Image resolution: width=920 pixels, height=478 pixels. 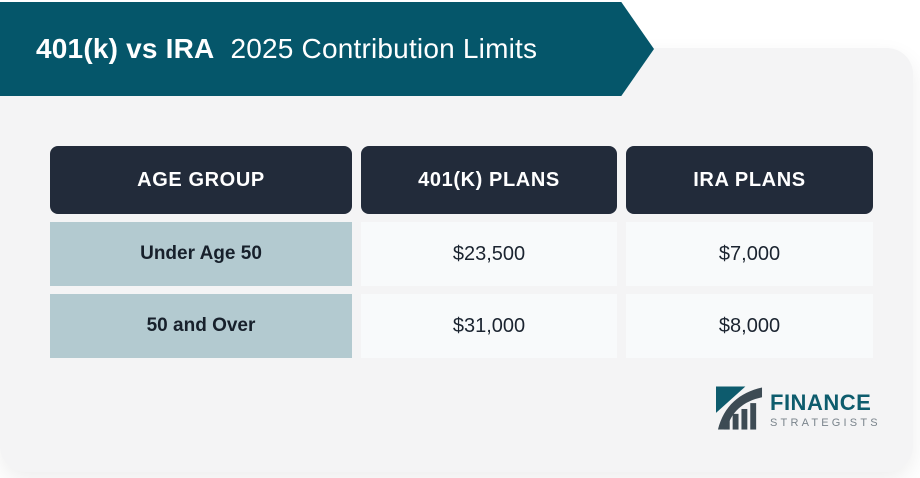 What do you see at coordinates (201, 180) in the screenshot?
I see `header-cell-age-group: AGE GROUP` at bounding box center [201, 180].